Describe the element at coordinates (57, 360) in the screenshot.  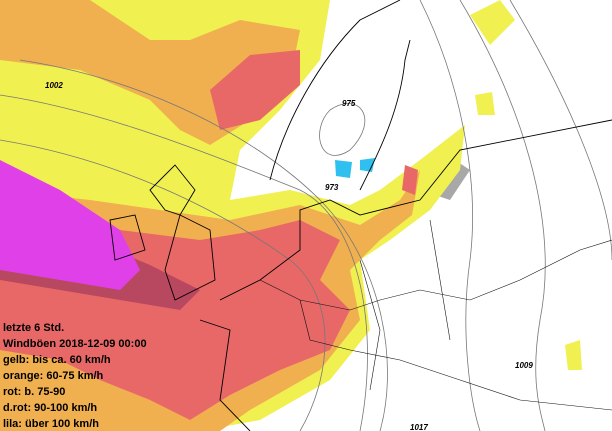
I see `legend-line: gelb: bis ca. 60 km/h` at that location.